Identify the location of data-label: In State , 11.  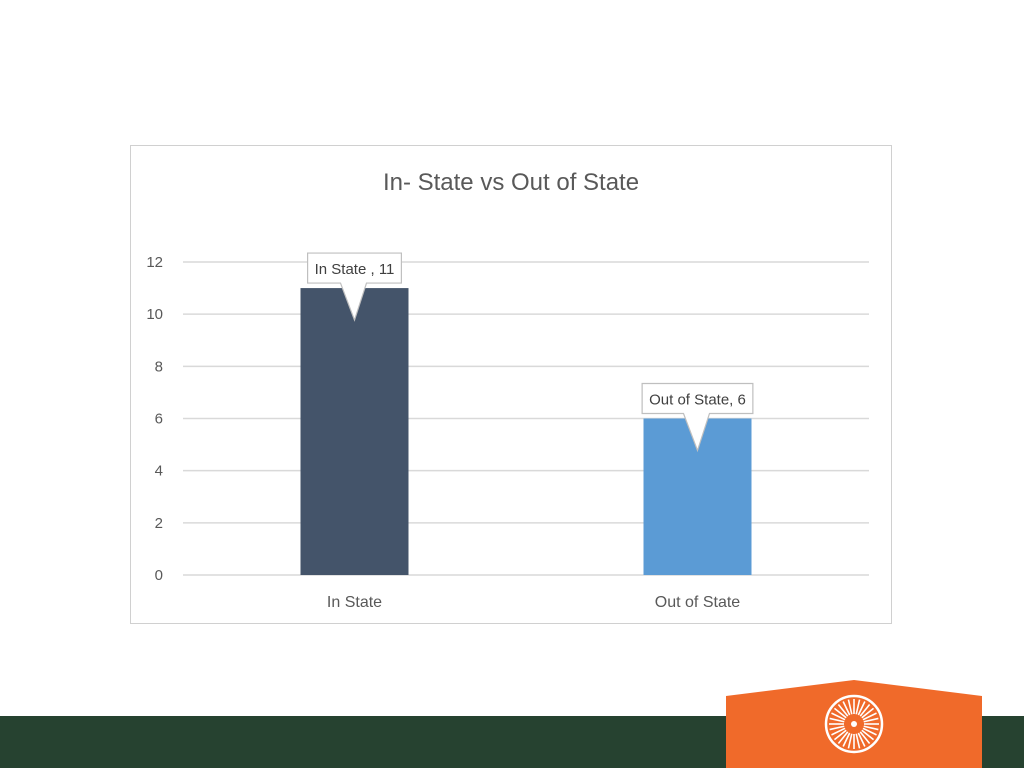
(355, 269).